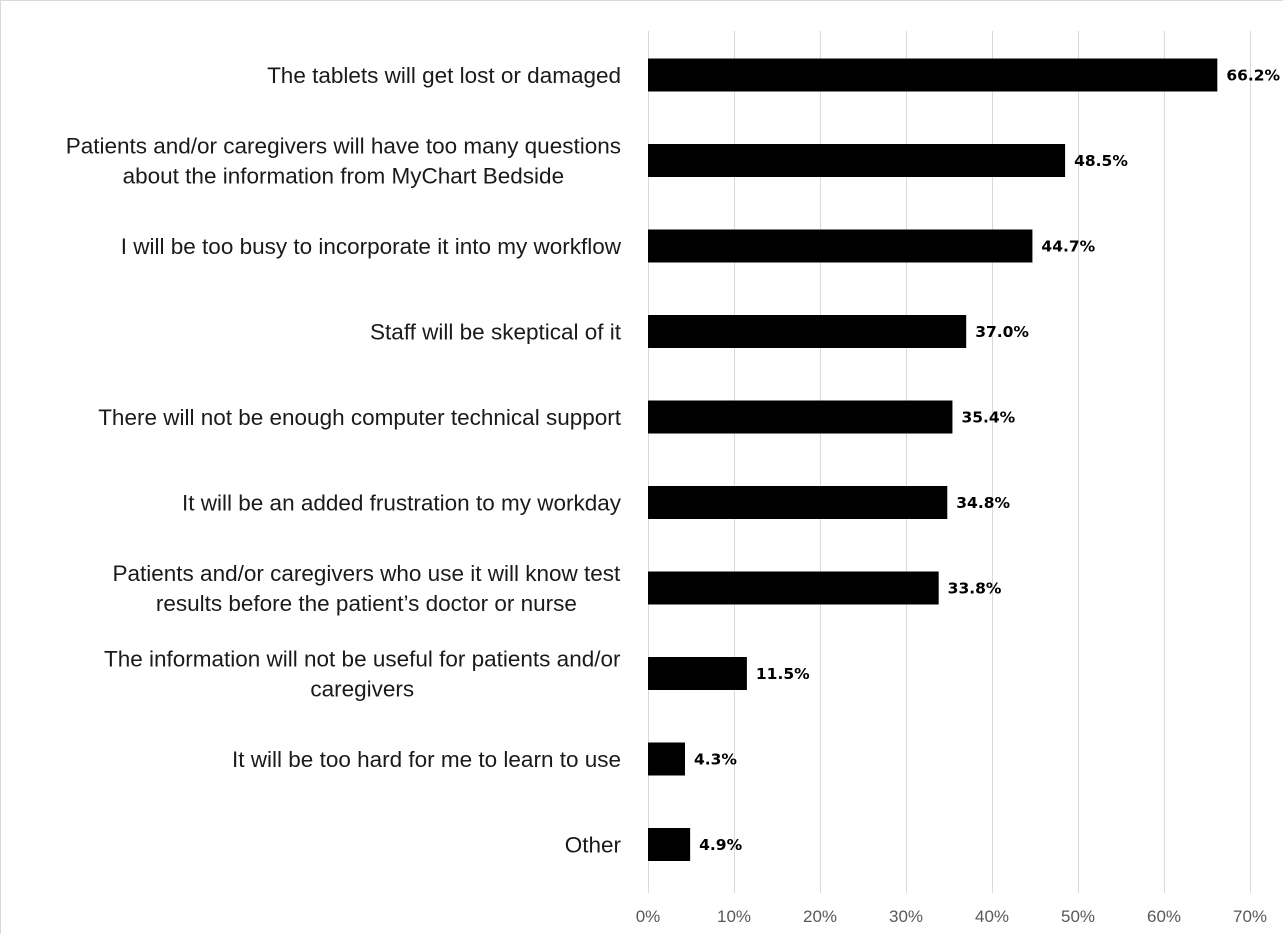  What do you see at coordinates (988, 418) in the screenshot?
I see `data-label: 35.4%` at bounding box center [988, 418].